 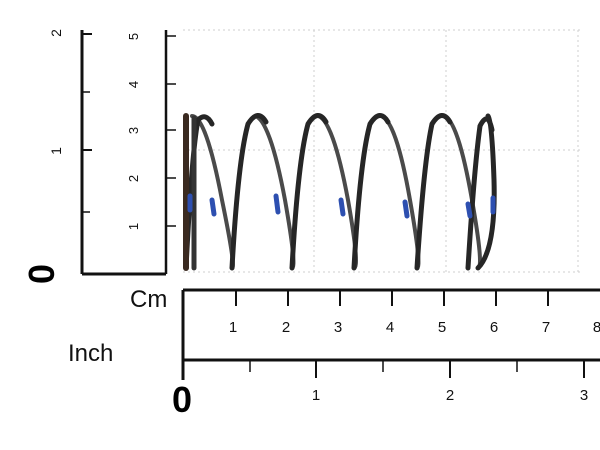 I want to click on cm-tick-label: 4, so click(x=390, y=327).